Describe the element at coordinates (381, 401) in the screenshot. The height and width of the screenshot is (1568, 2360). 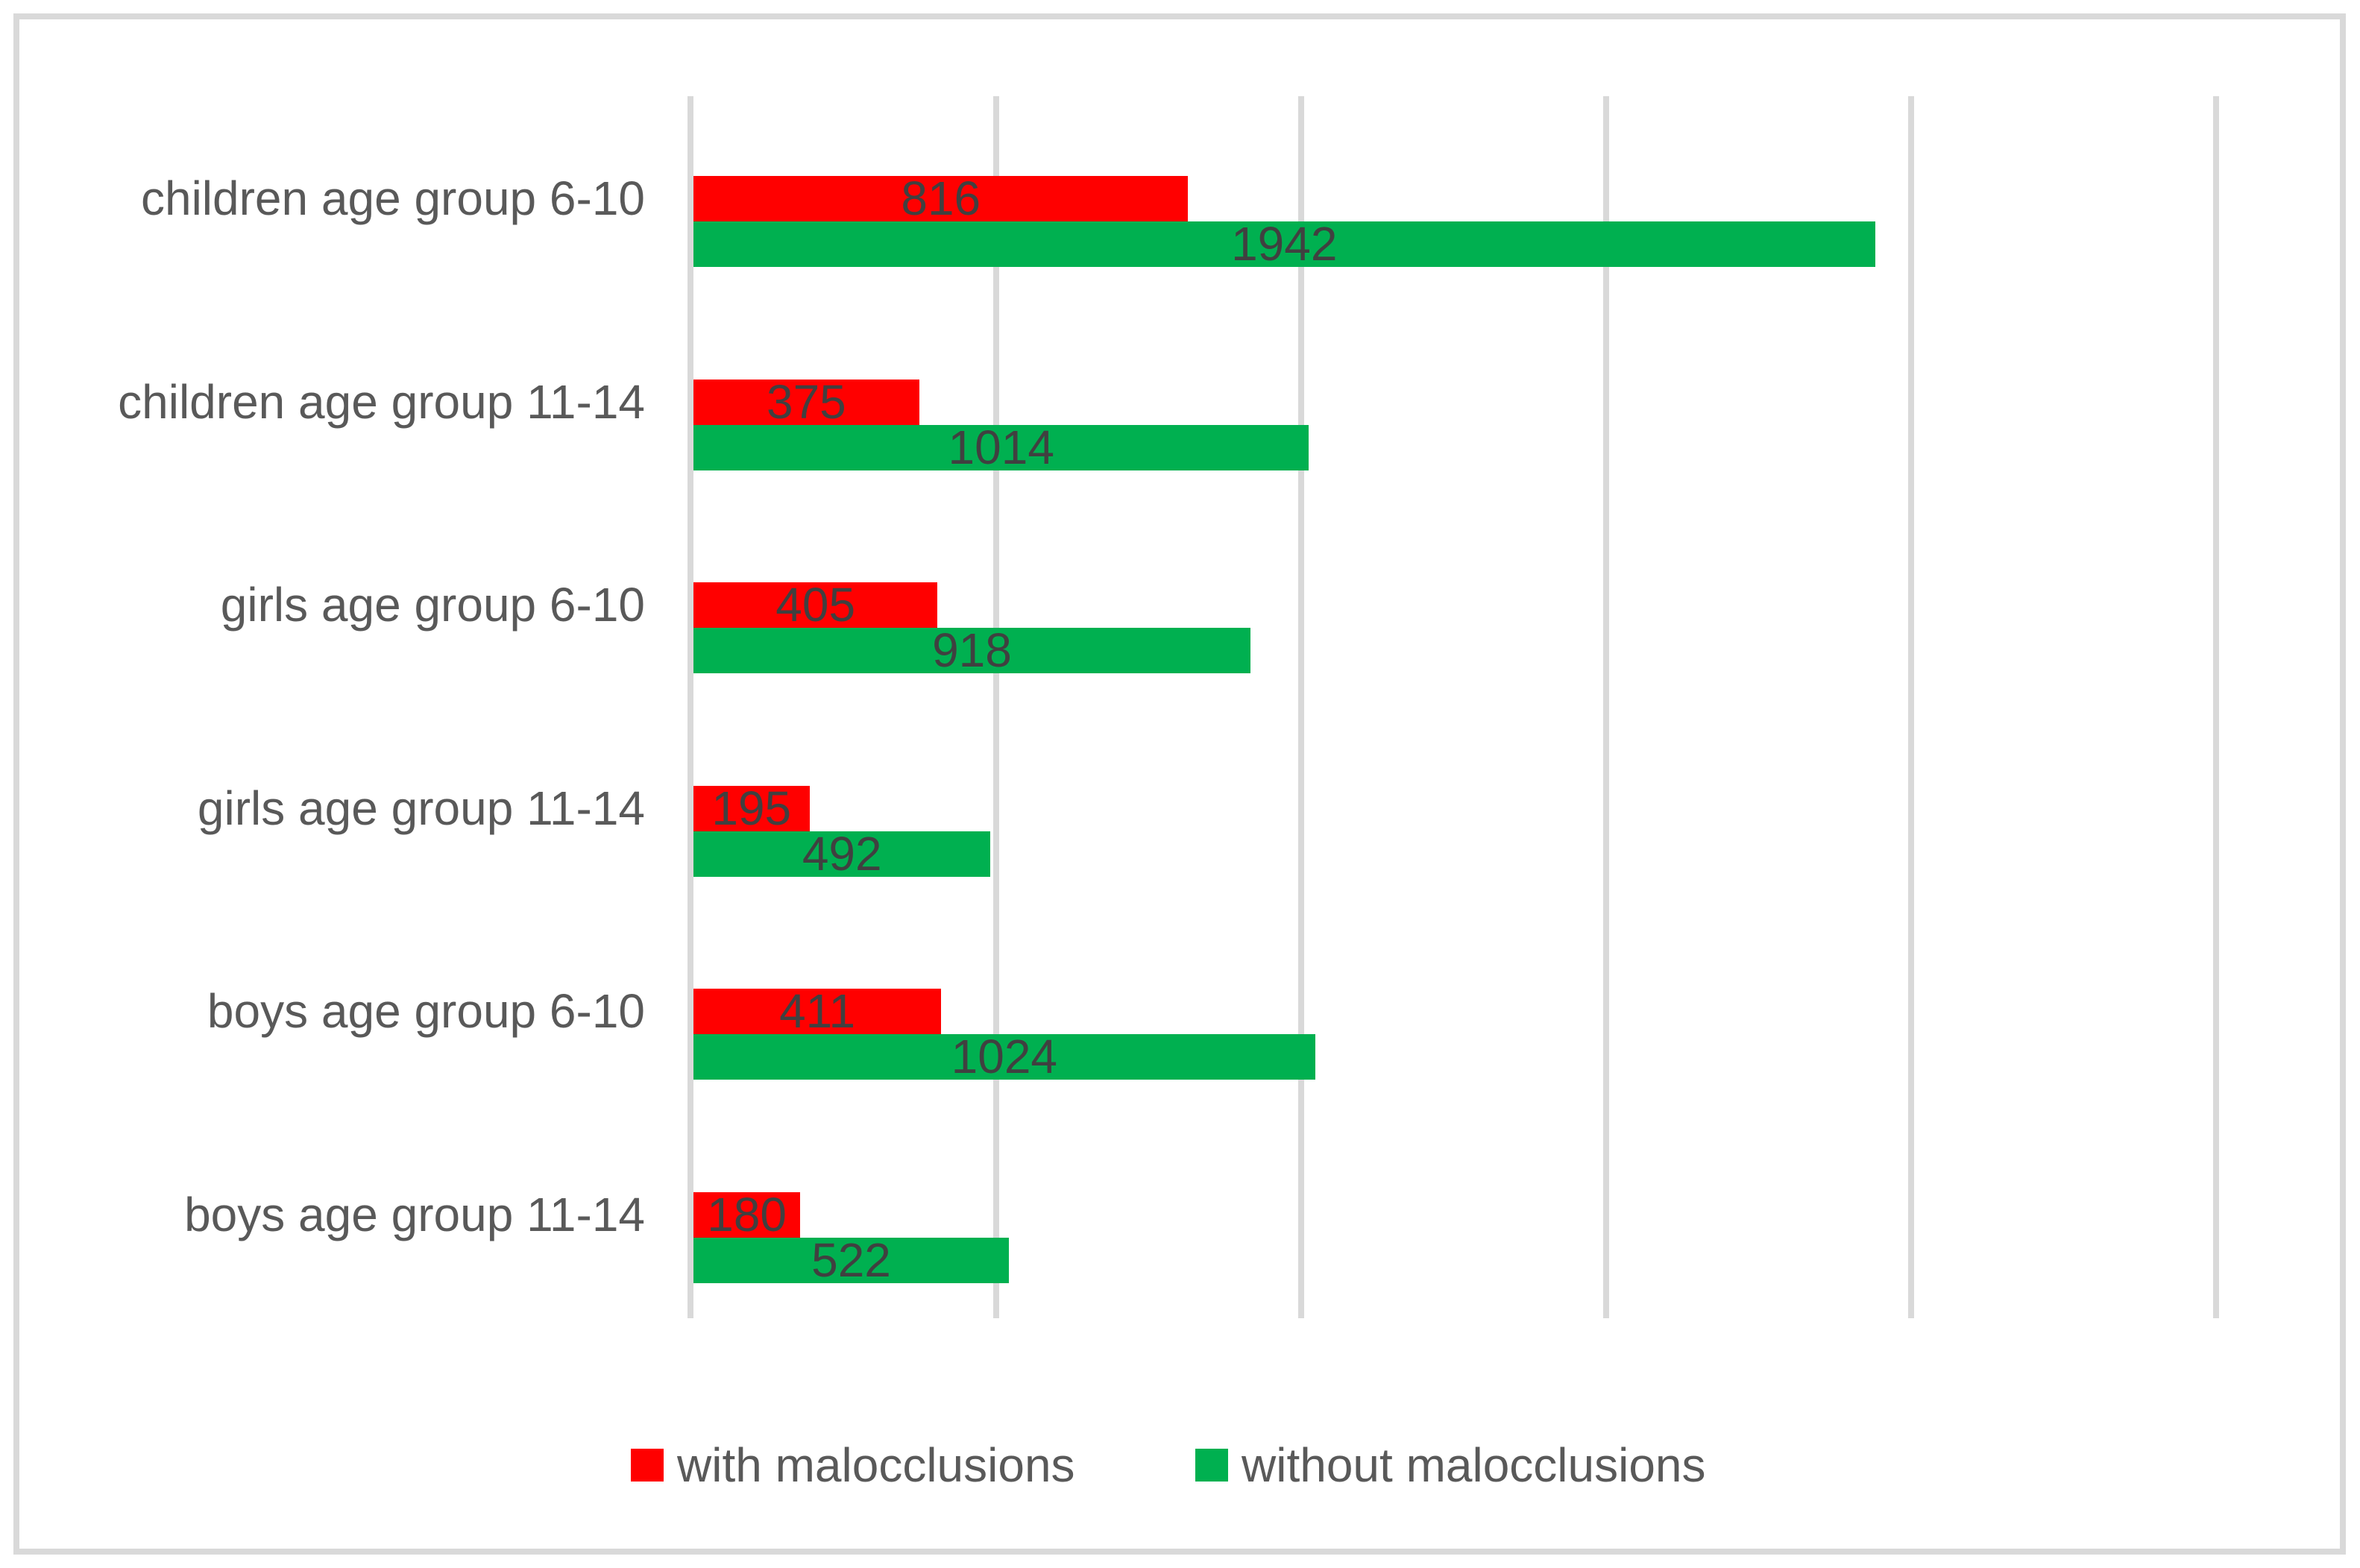
I see `category-label: children age group 11-14` at that location.